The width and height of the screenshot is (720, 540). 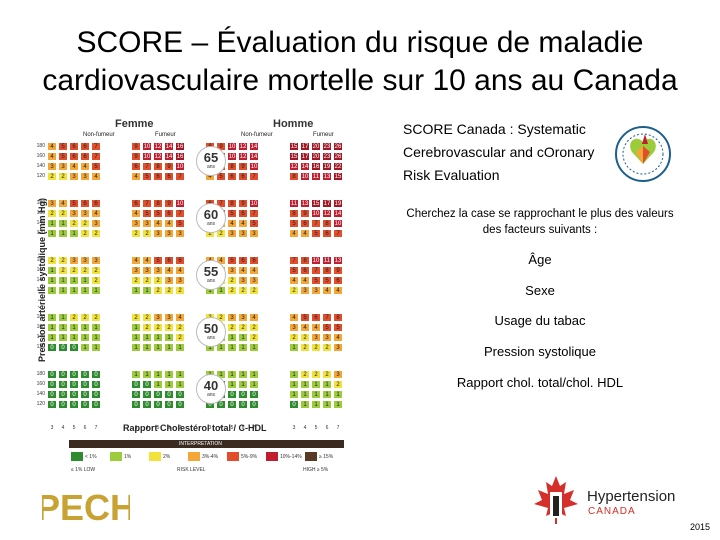 What do you see at coordinates (194, 456) in the screenshot?
I see `legend-swatch` at bounding box center [194, 456].